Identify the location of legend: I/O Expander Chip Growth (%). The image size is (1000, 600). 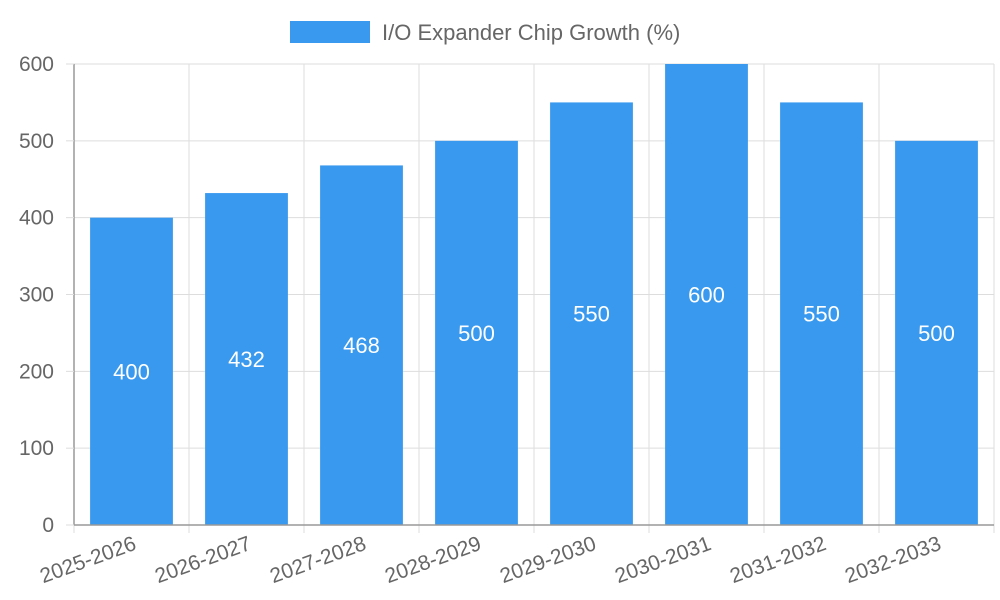
(485, 32).